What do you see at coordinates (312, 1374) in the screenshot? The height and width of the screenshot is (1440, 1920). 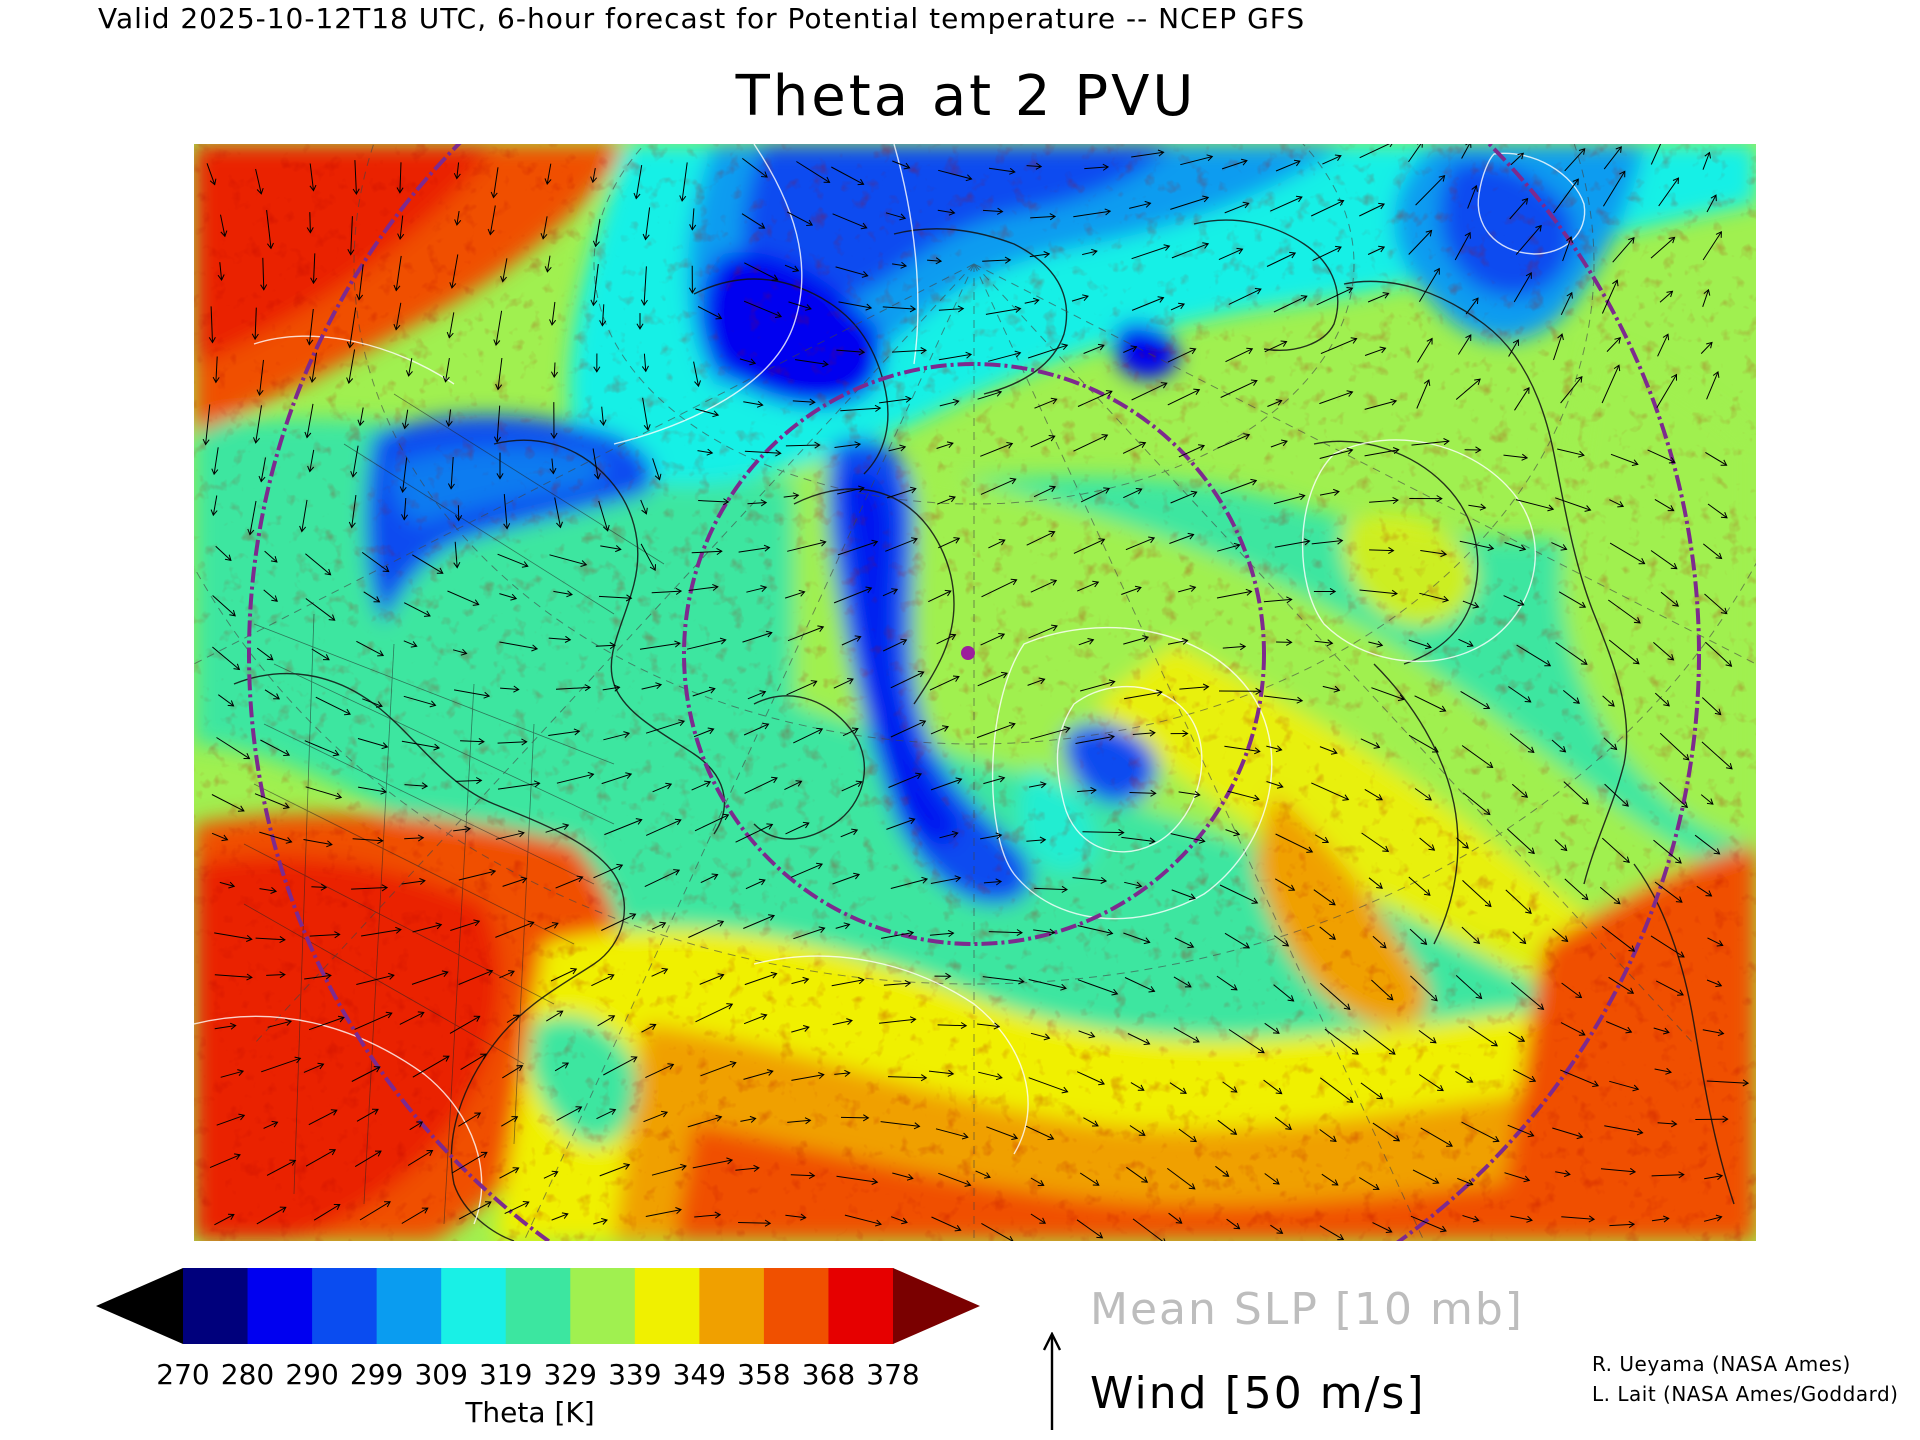 I see `colorbar-tick-label: 290` at bounding box center [312, 1374].